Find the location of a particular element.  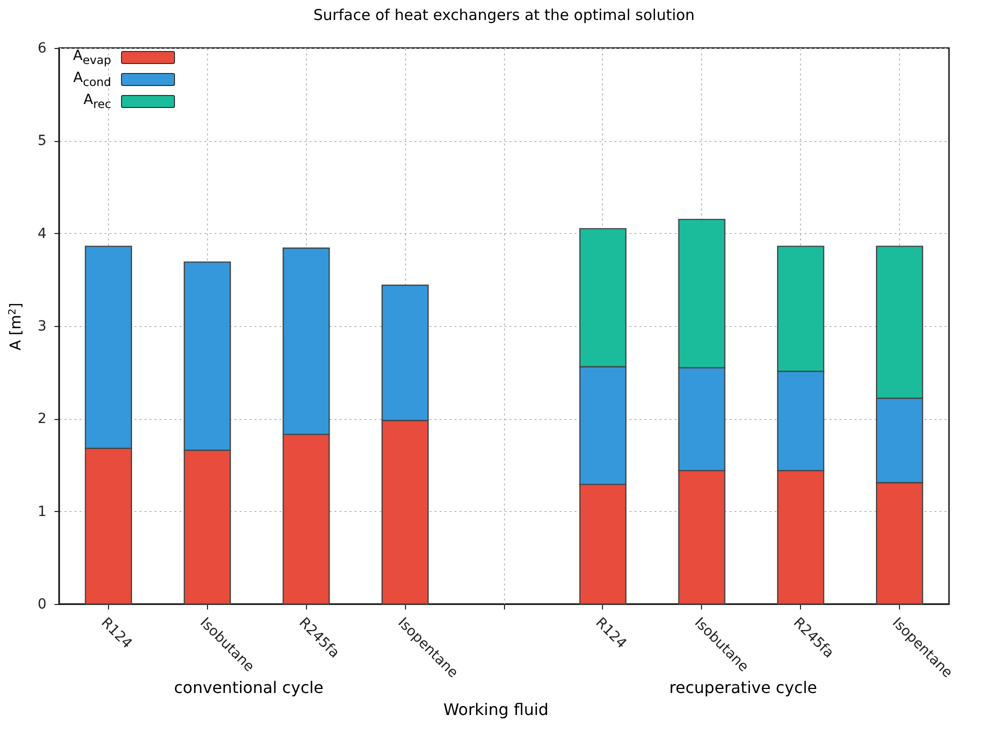

legend-label: A$_{evap}$ is located at coordinates (92, 57).